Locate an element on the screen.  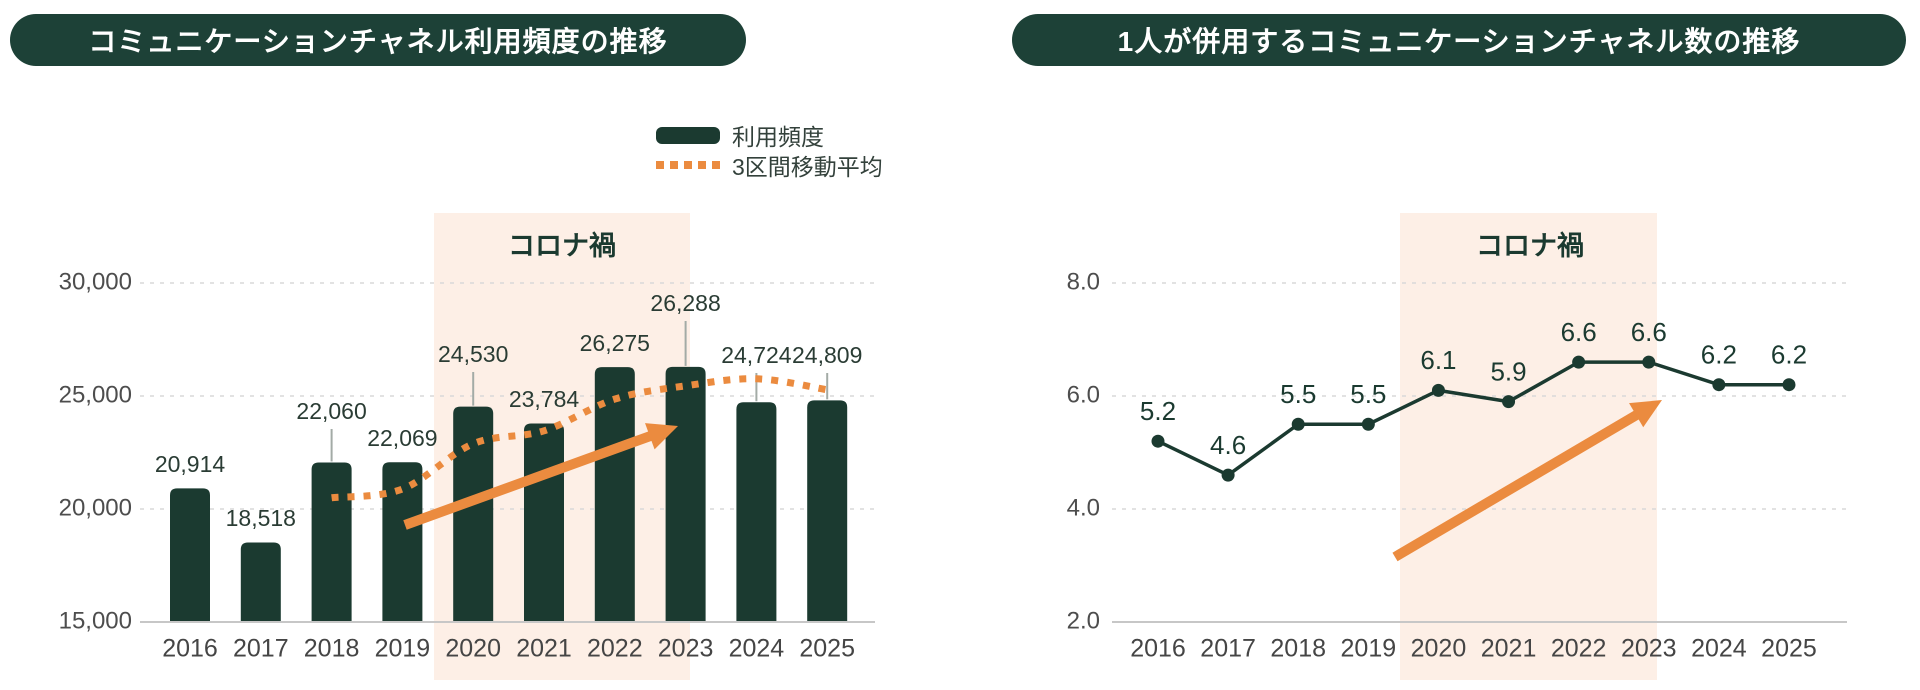
bar-2021 is located at coordinates (544, 522).